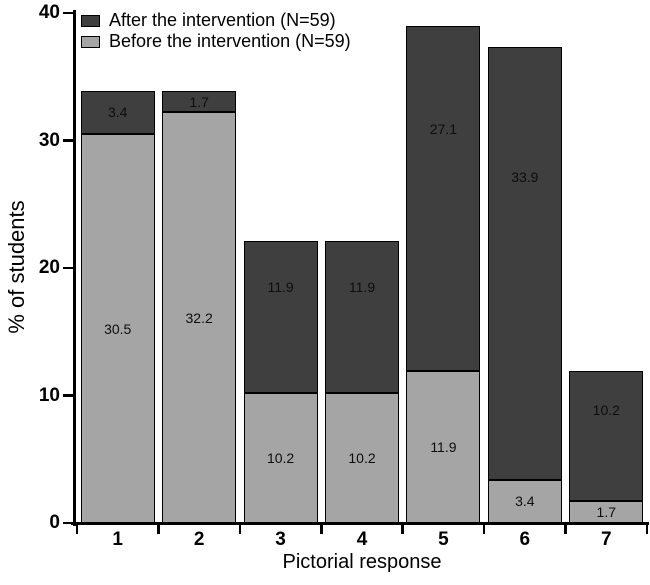 The width and height of the screenshot is (650, 585). Describe the element at coordinates (443, 129) in the screenshot. I see `bar-value-after: 27.1` at that location.